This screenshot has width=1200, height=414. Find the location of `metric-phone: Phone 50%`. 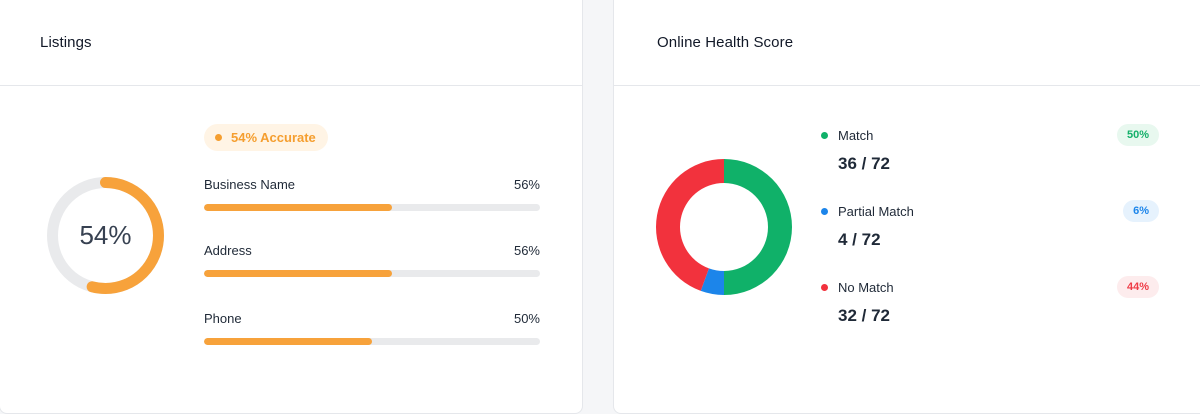

metric-phone: Phone 50% is located at coordinates (372, 327).